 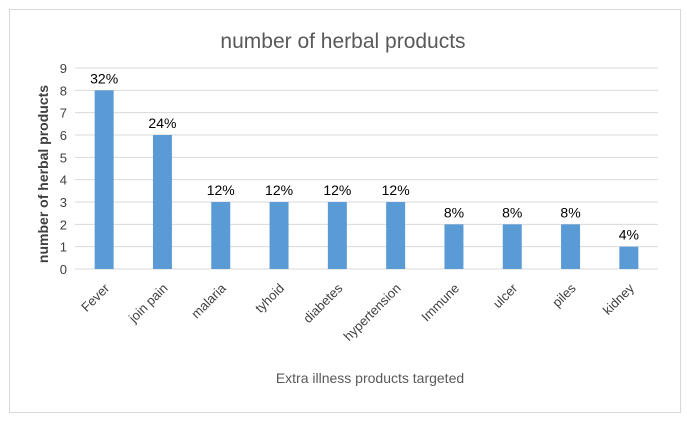 I want to click on y-tick-label: 9, so click(x=63, y=68).